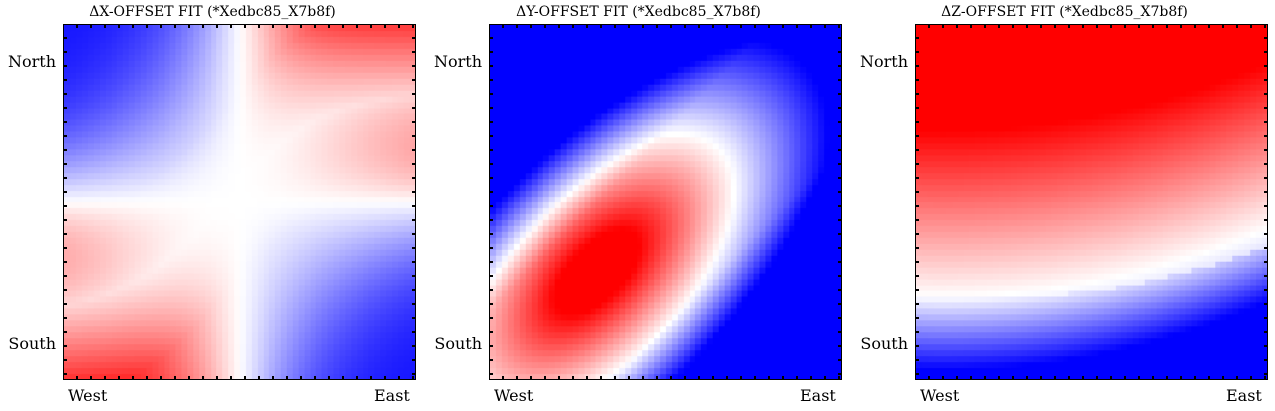  Describe the element at coordinates (1064, 12) in the screenshot. I see `chart-title: ΔZ-OFFSET FIT (*Xedbc85_X7b8f)` at that location.